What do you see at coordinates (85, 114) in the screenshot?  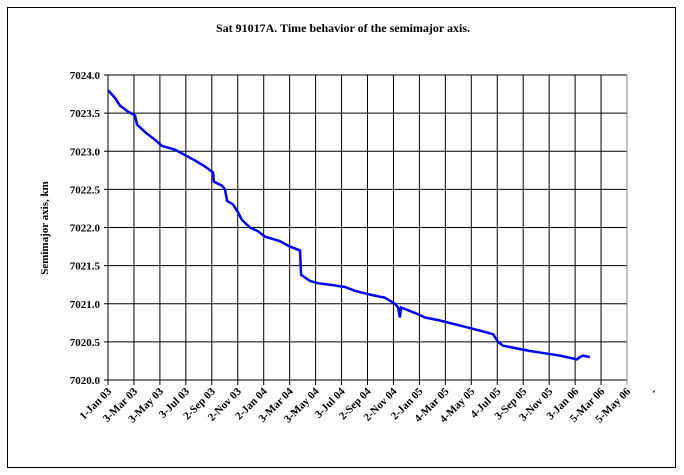 I see `y-tick-label: 7023.5` at bounding box center [85, 114].